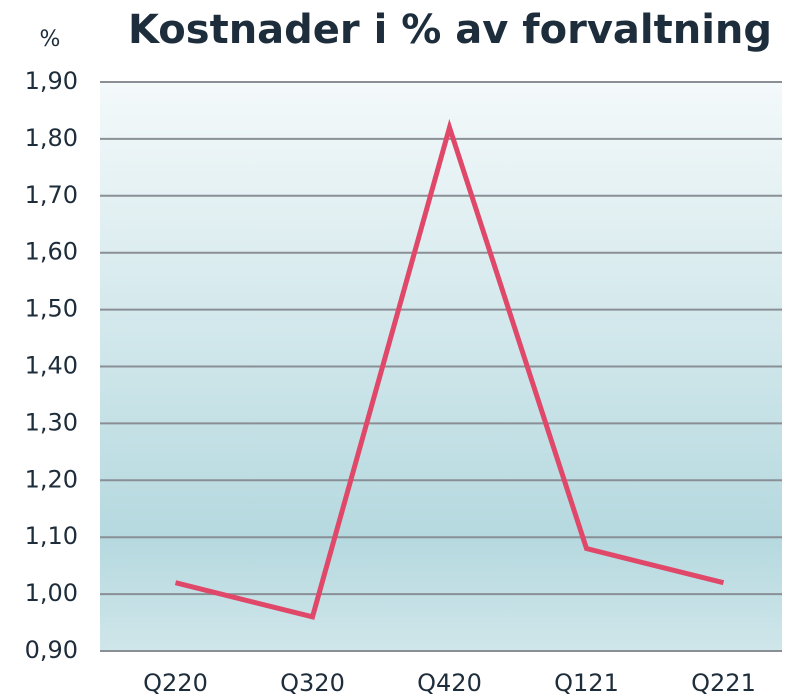 The height and width of the screenshot is (698, 788). I want to click on x-tick-label: Q320, so click(312, 683).